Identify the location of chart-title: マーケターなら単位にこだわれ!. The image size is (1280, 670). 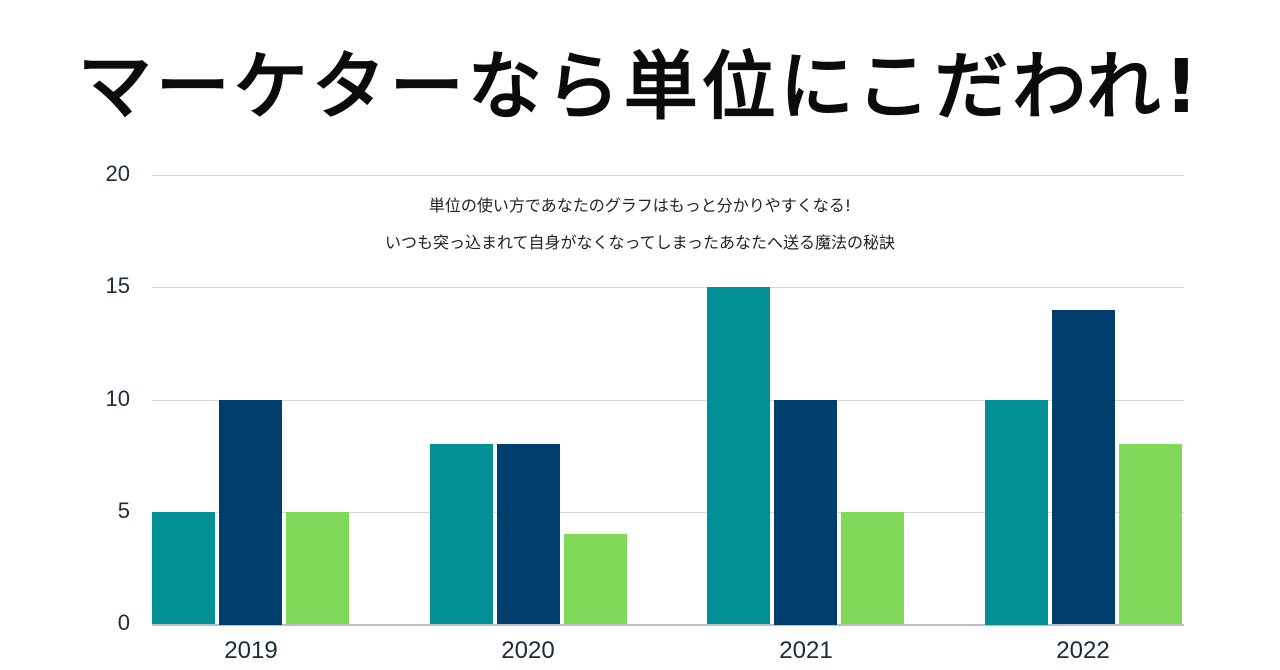
(640, 87).